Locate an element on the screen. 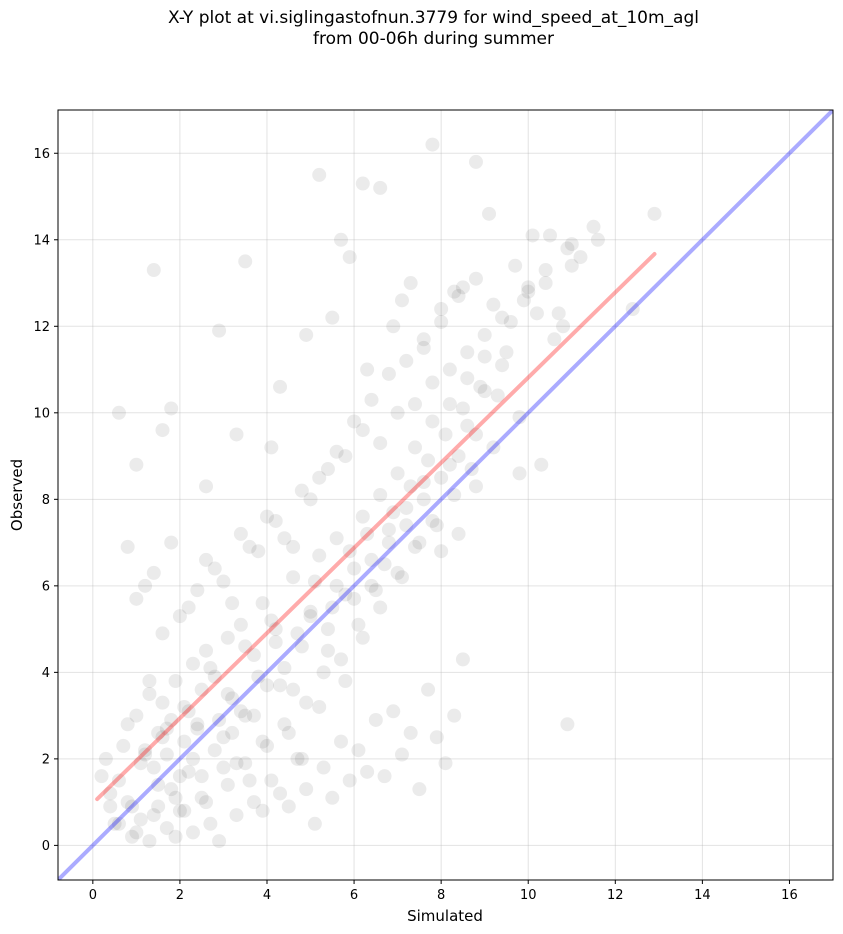 The image size is (843, 934). x-tick-label: 14 is located at coordinates (702, 895).